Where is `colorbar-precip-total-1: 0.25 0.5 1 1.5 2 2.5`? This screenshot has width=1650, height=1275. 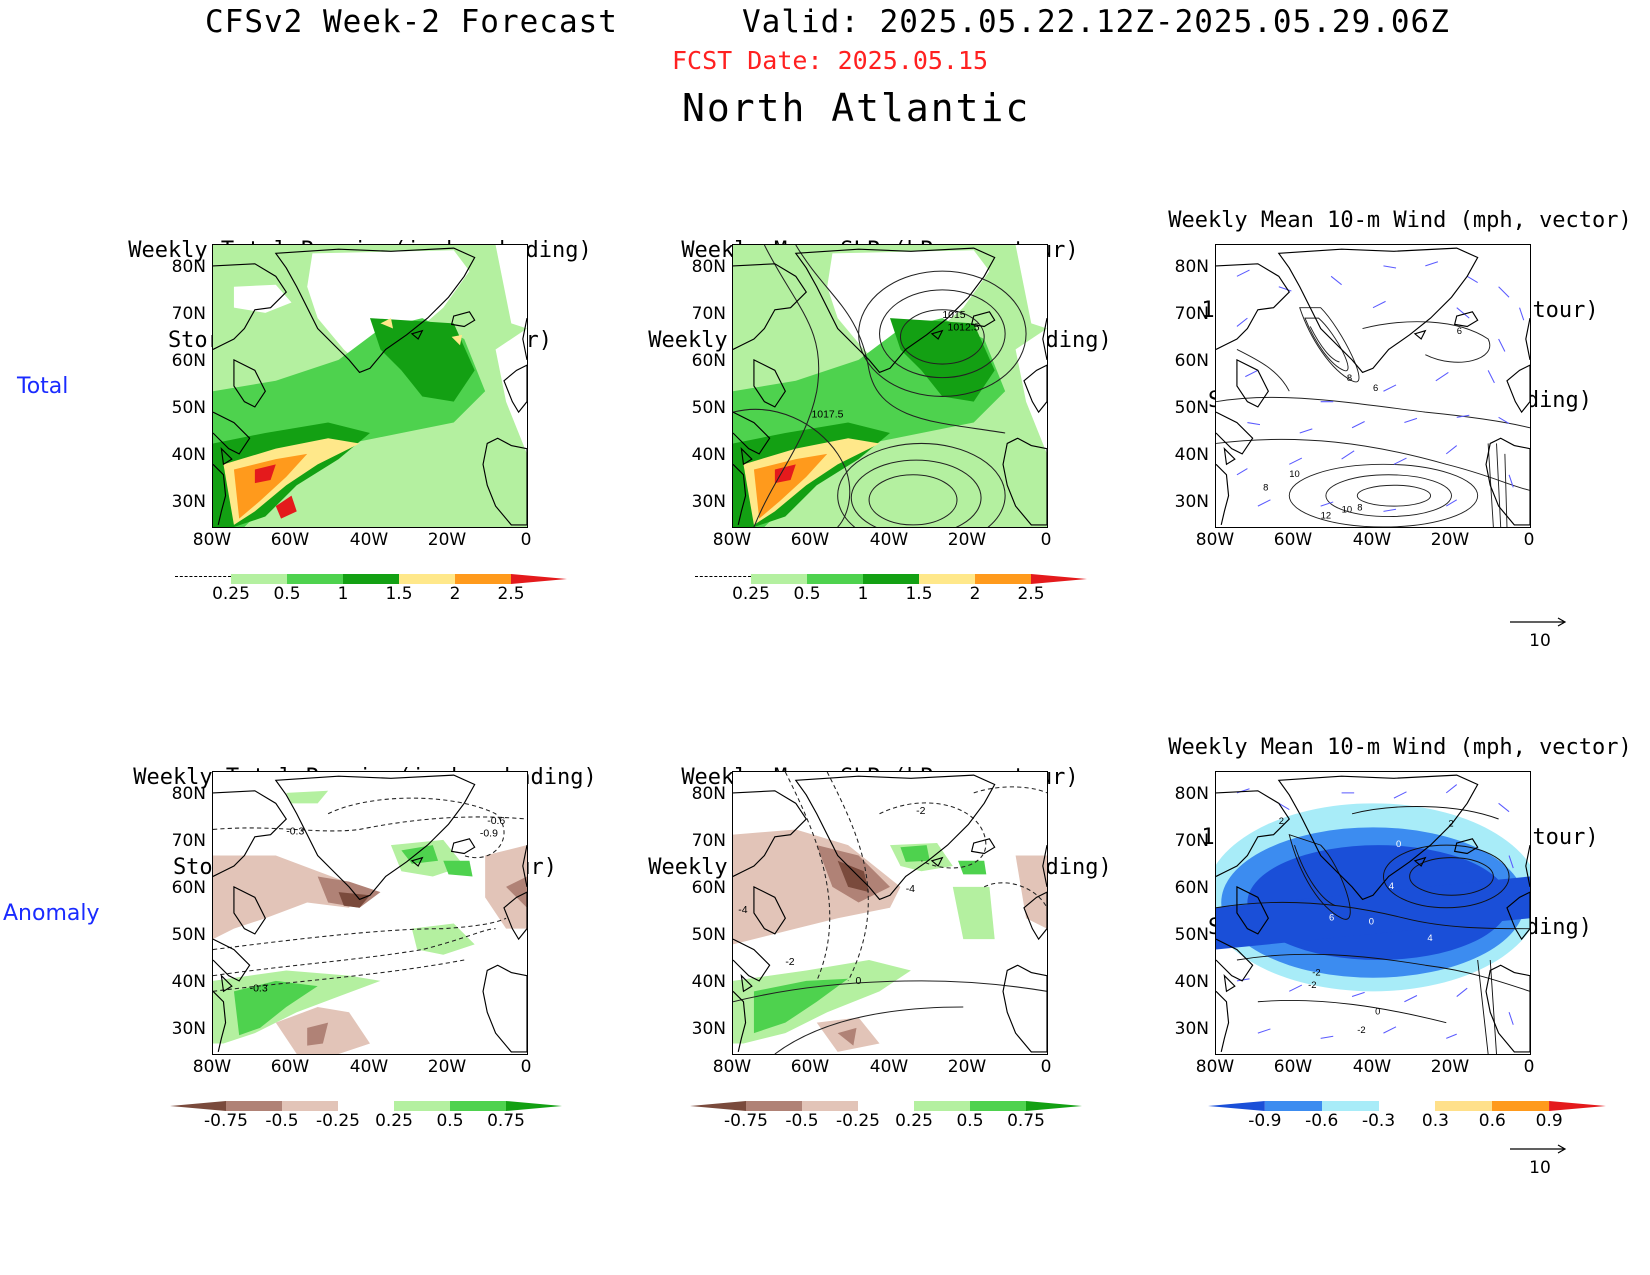 colorbar-precip-total-1: 0.25 0.5 1 1.5 2 2.5 is located at coordinates (371, 589).